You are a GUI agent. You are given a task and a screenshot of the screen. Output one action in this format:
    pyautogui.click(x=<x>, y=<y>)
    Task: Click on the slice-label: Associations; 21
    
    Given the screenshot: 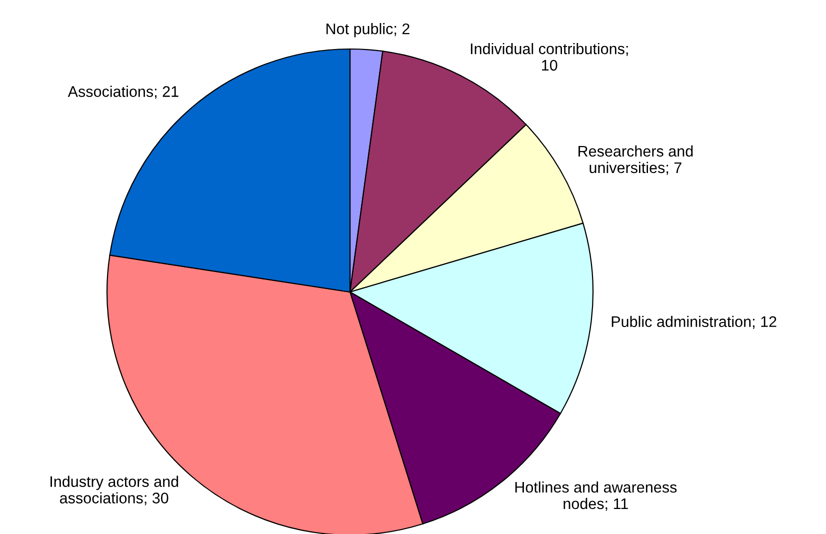 What is the action you would take?
    pyautogui.click(x=123, y=92)
    